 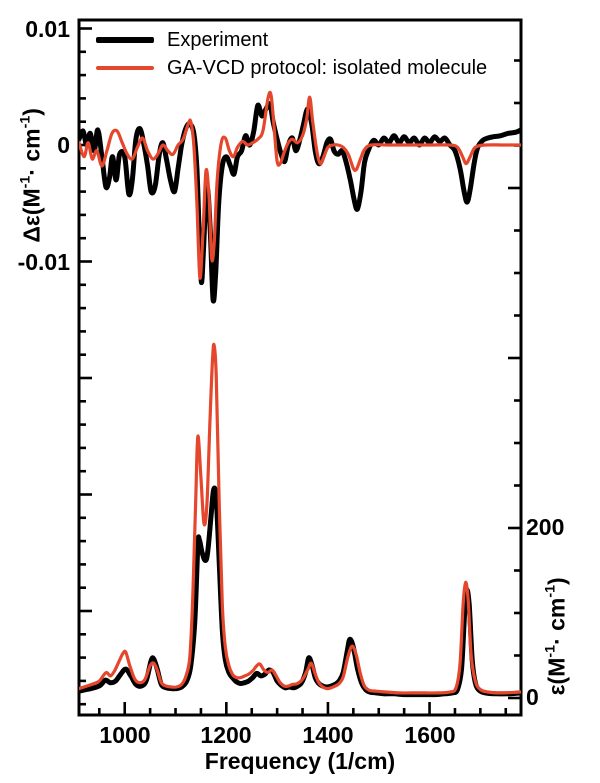 I want to click on left-axis-title-mid: · cm, so click(x=31, y=152).